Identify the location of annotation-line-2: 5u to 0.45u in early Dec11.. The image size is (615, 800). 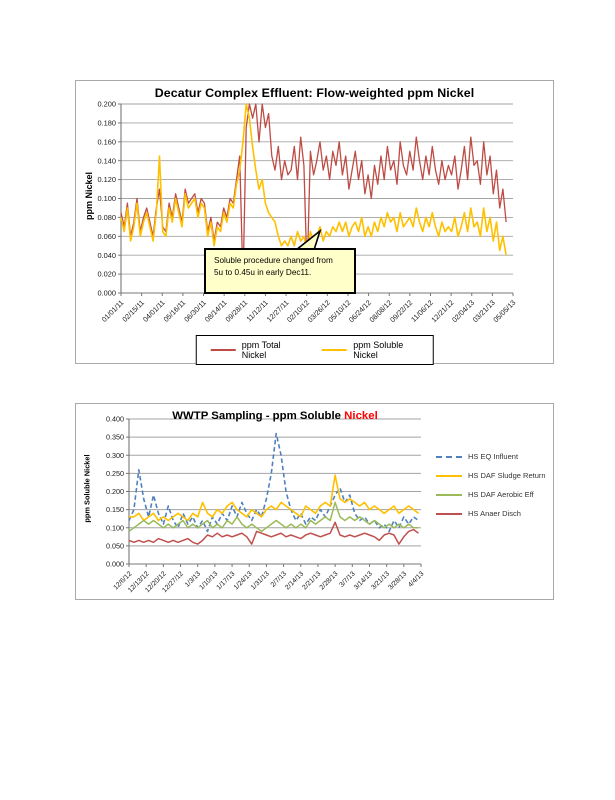
(263, 273).